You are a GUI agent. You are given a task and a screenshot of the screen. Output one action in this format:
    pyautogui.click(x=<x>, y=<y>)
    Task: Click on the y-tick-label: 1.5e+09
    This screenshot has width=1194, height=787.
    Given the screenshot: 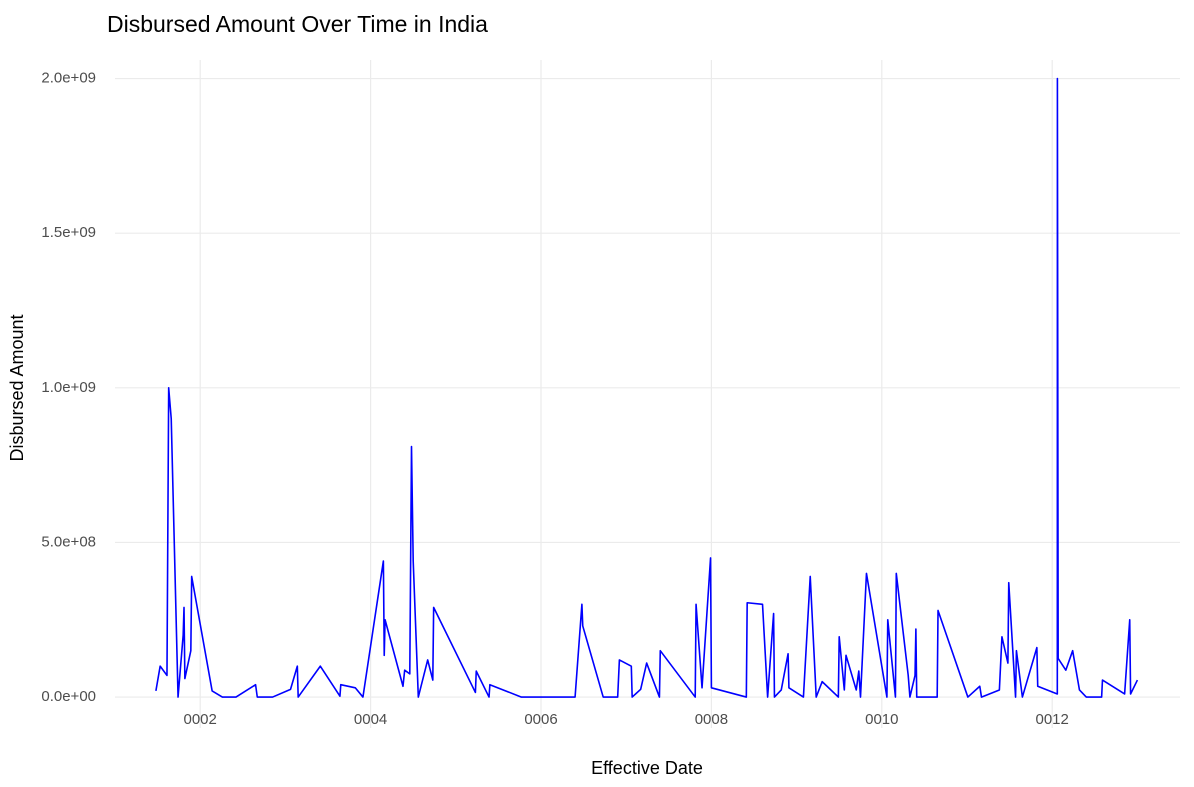 What is the action you would take?
    pyautogui.click(x=68, y=232)
    